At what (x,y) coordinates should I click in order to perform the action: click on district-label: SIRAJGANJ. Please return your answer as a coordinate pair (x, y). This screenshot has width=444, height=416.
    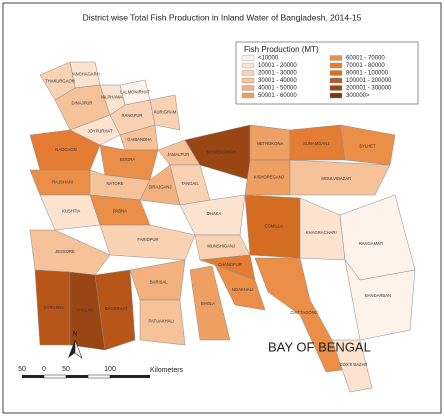
    Looking at the image, I should click on (159, 187).